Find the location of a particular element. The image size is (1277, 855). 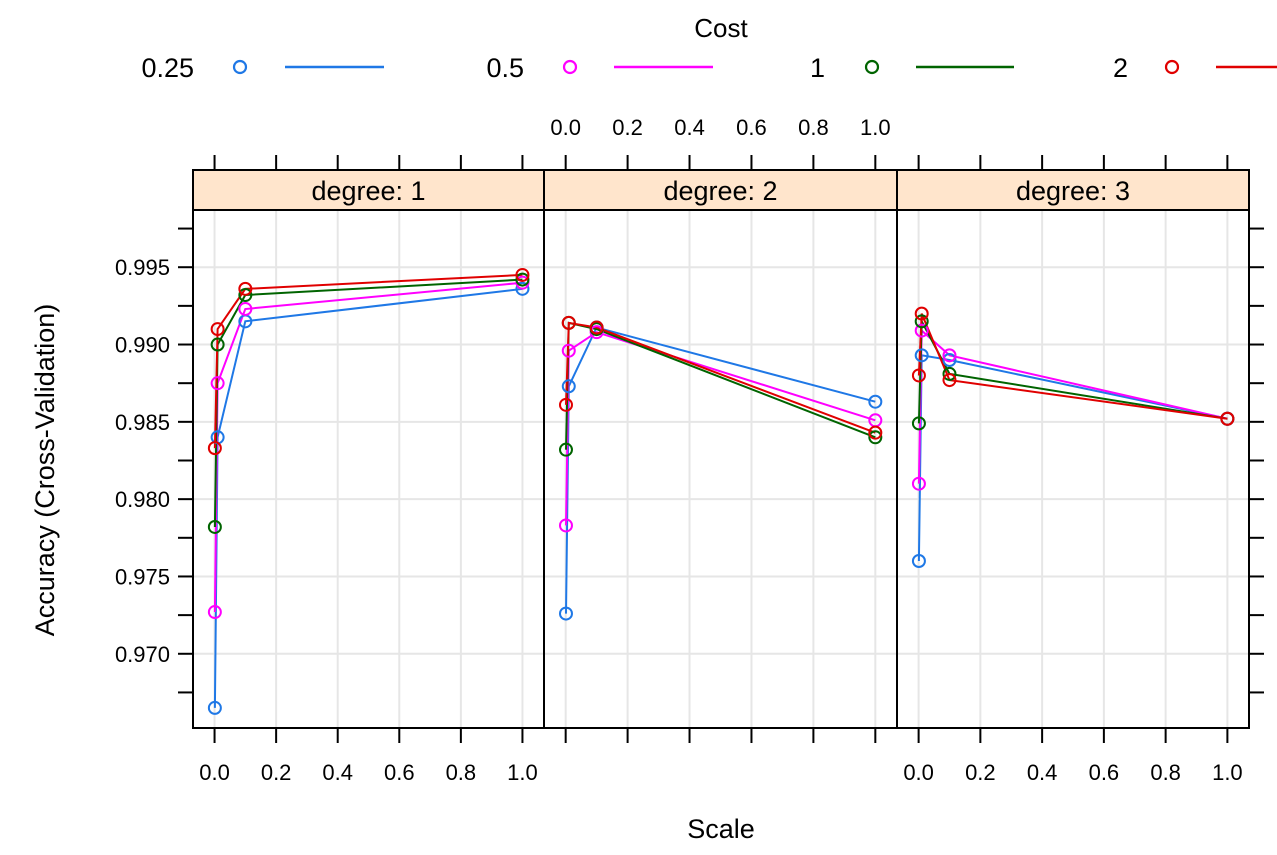

y-tick-label: 0.985 is located at coordinates (142, 422).